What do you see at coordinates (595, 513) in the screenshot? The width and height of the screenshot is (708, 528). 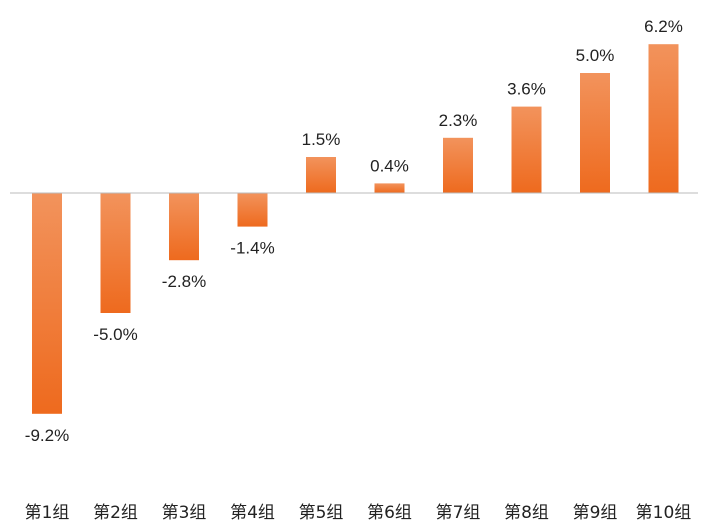 I see `x-tick-label-9: 第9组` at bounding box center [595, 513].